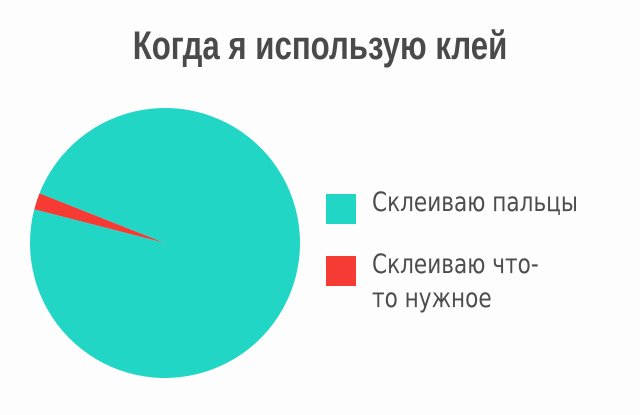 The height and width of the screenshot is (415, 640). I want to click on legend-label: Склеиваю что-то нужное, so click(455, 281).